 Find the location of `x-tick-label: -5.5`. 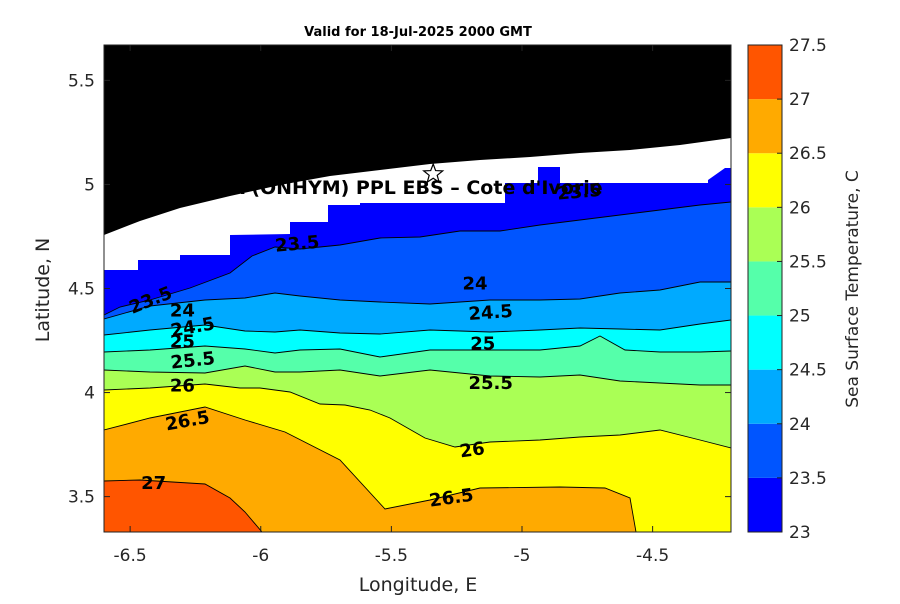

x-tick-label: -5.5 is located at coordinates (391, 556).